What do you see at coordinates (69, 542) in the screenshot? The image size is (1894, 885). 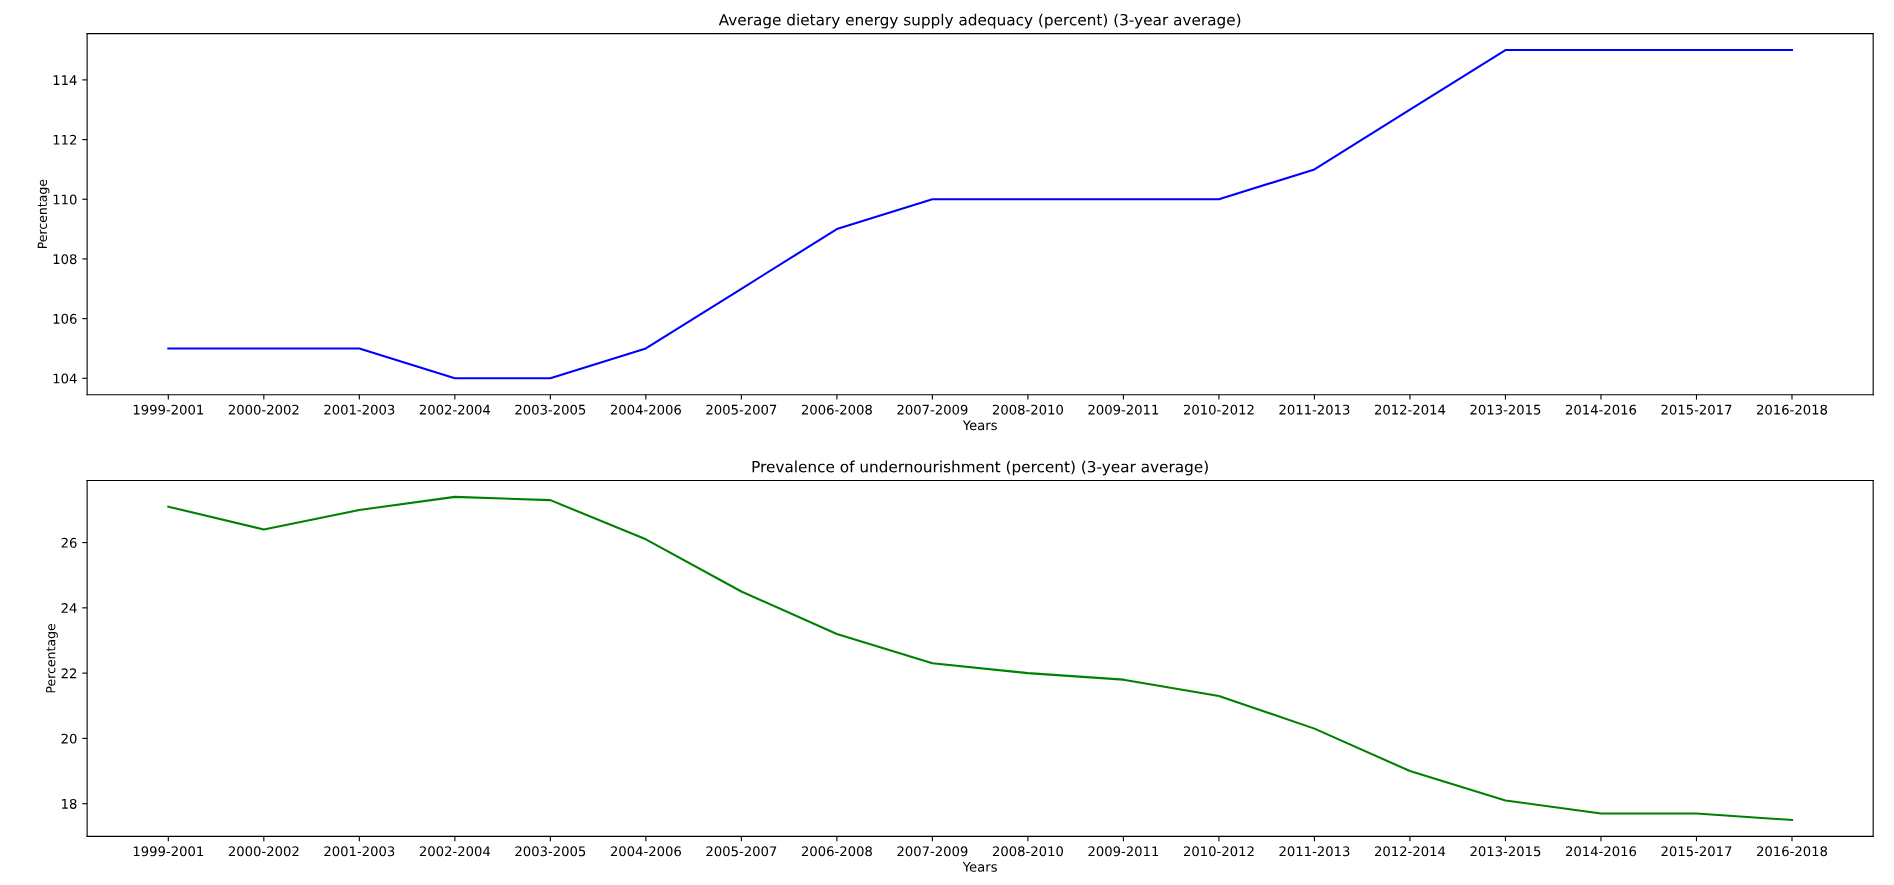 I see `y-tick-label: 26` at bounding box center [69, 542].